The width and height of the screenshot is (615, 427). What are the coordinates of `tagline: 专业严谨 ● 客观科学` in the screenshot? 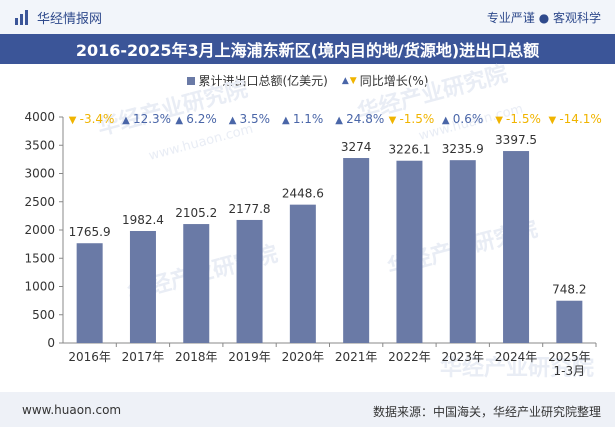 It's located at (543, 18).